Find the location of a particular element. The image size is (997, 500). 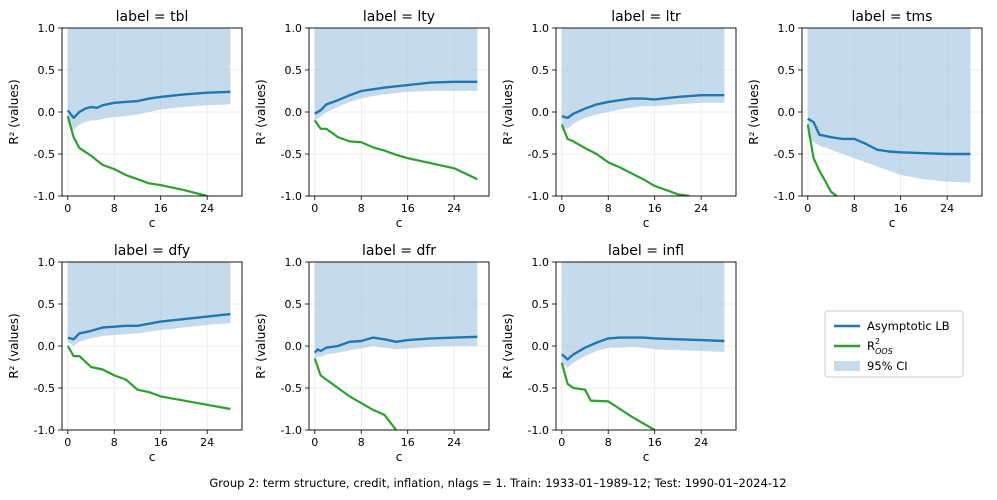

panel-title: label = tms is located at coordinates (892, 17).